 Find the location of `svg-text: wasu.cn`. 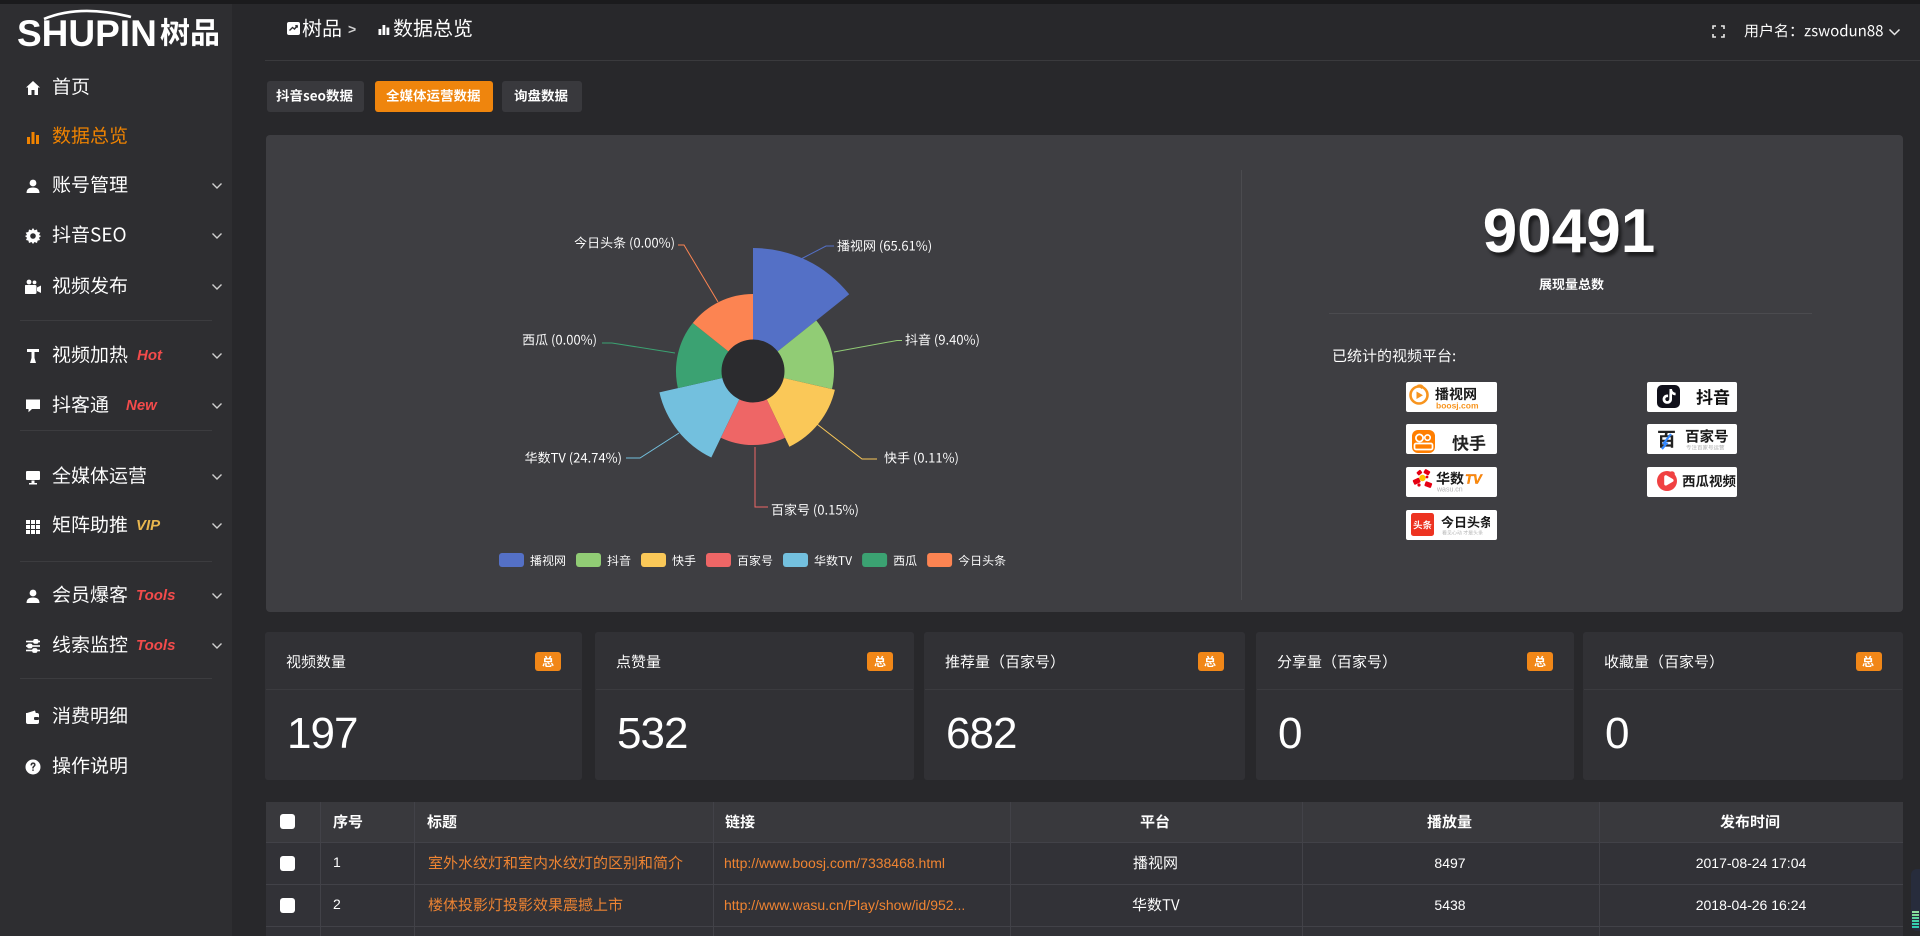

svg-text: wasu.cn is located at coordinates (1449, 490).